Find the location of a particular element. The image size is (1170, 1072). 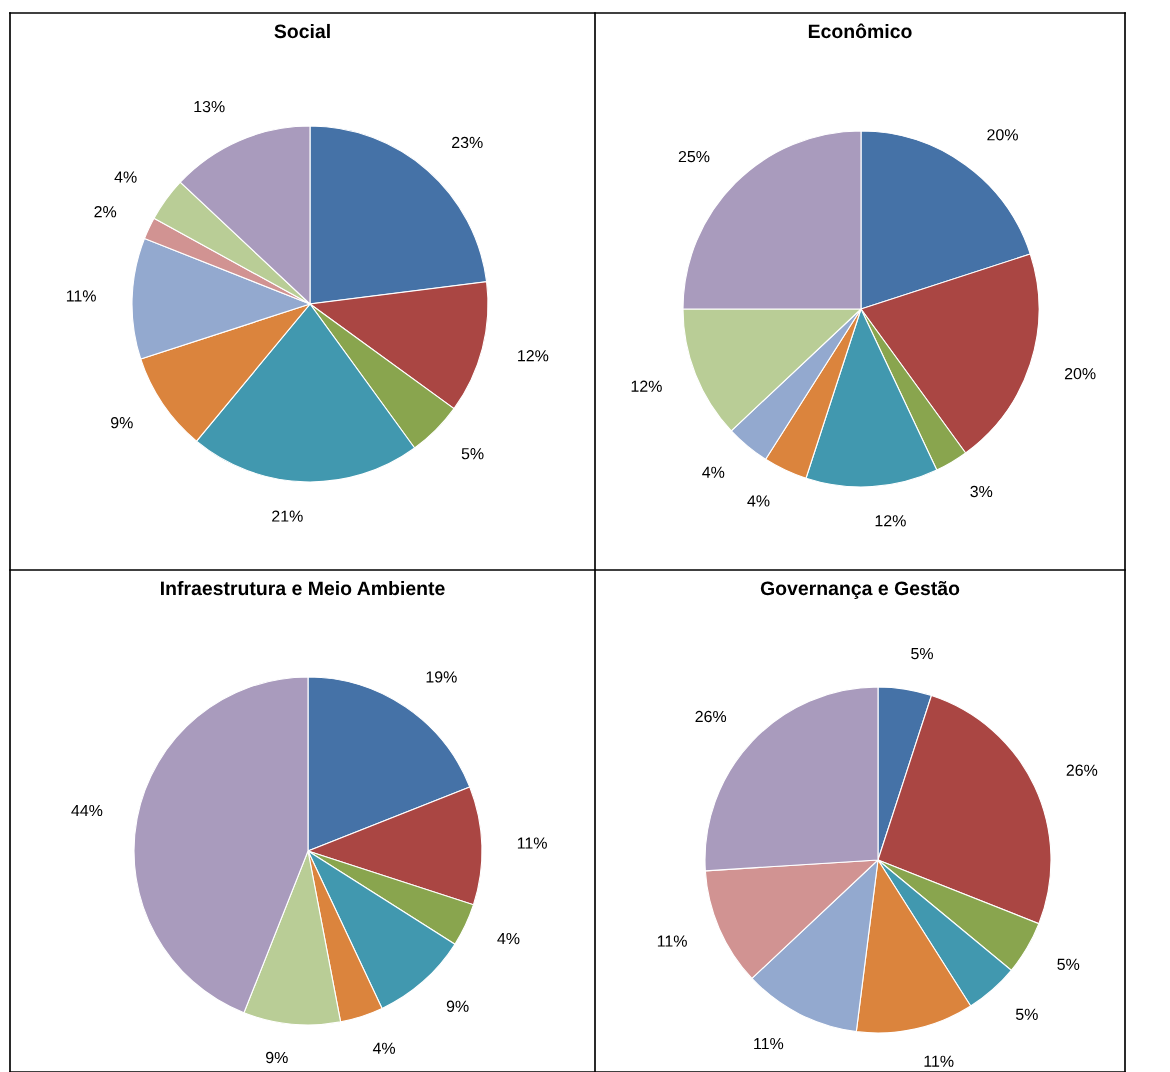

chart-title: Governança e Gestão is located at coordinates (860, 590).